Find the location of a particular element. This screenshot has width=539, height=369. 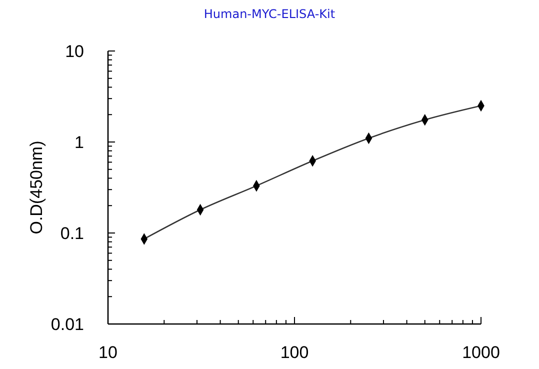

y-tick-label: 0.1 is located at coordinates (72, 233).